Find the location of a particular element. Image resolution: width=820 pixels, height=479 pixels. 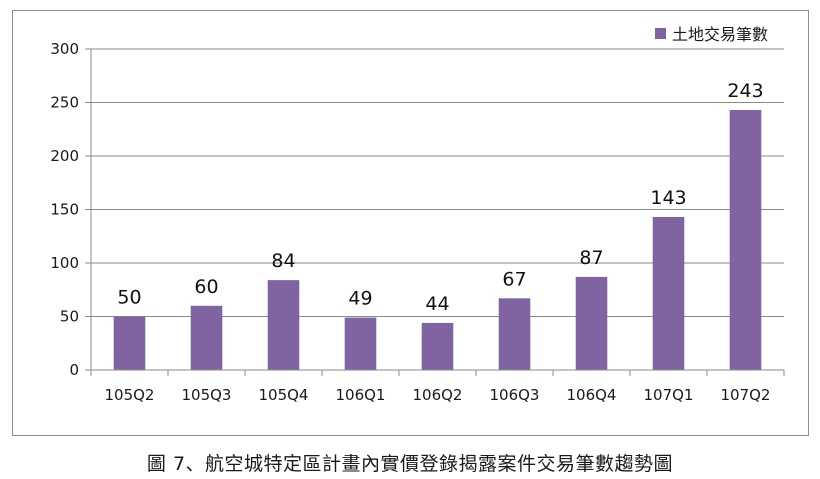

bar-107Q2 is located at coordinates (745, 240).